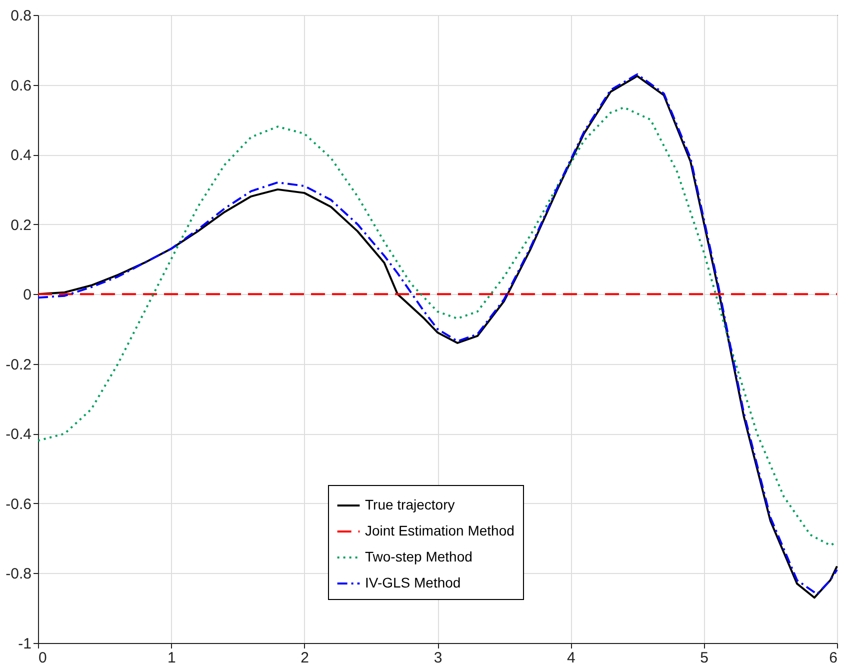 The image size is (848, 670). Describe the element at coordinates (21, 16) in the screenshot. I see `y-tick-label: 0.8` at that location.